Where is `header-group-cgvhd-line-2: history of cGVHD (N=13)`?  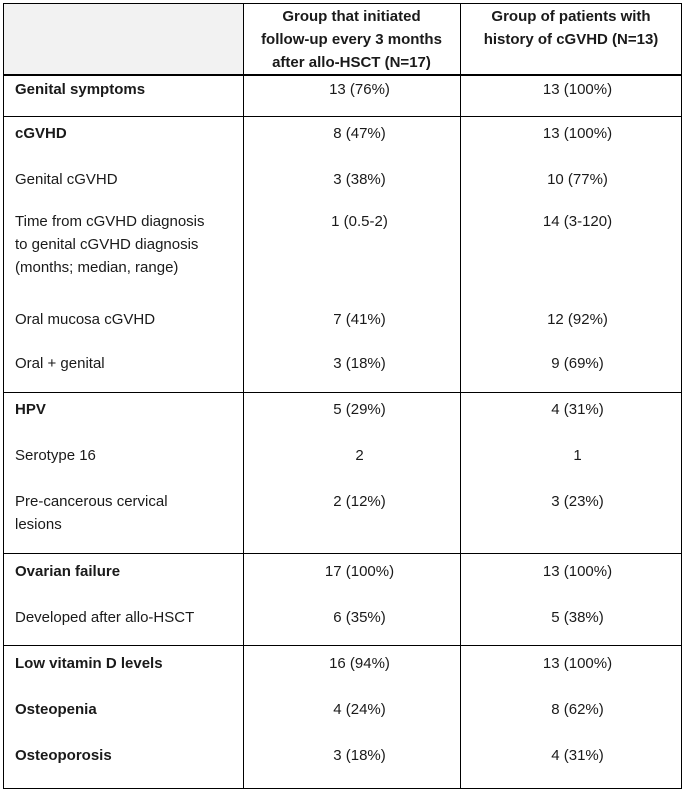
header-group-cgvhd-line-2: history of cGVHD (N=13) is located at coordinates (571, 39).